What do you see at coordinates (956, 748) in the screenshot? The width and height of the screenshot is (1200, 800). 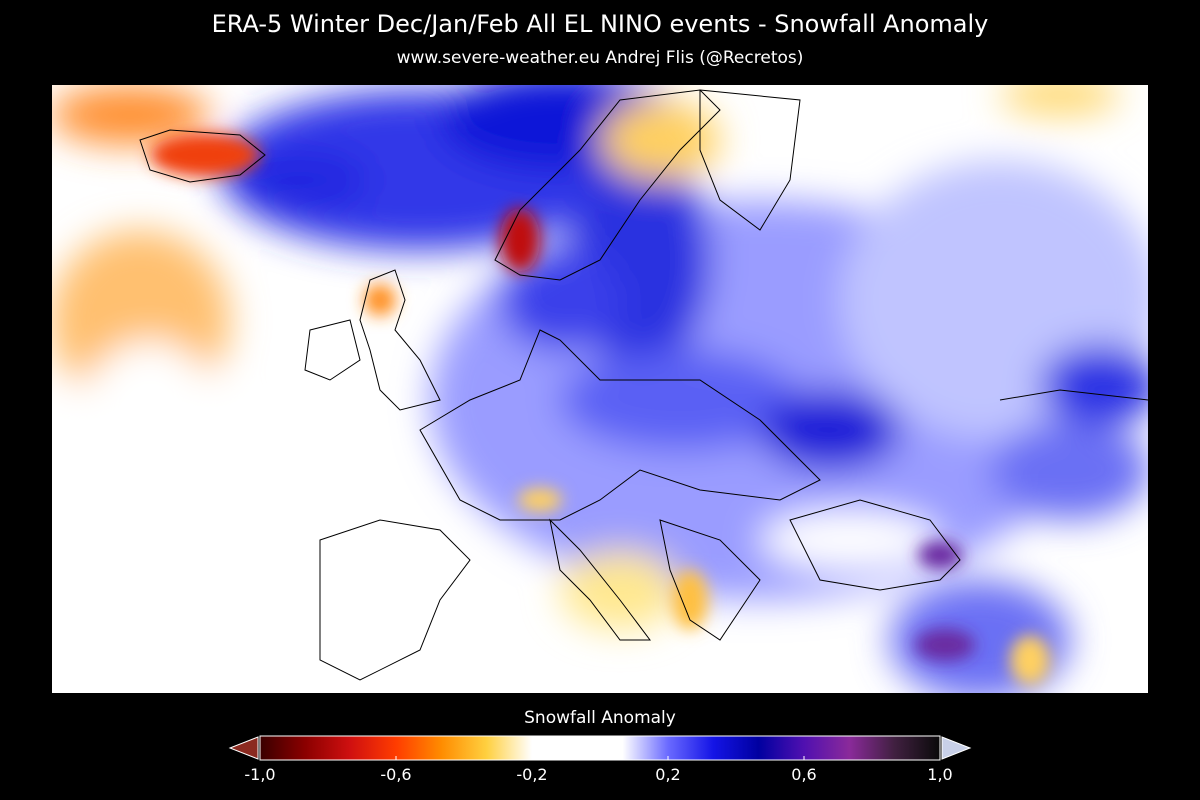 I see `colorbar-over-arrow` at bounding box center [956, 748].